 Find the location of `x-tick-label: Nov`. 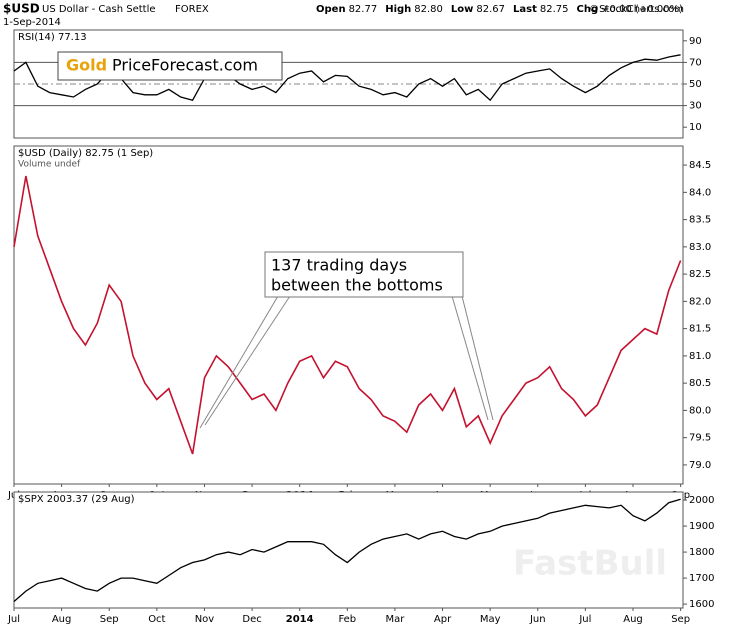

x-tick-label: Nov is located at coordinates (205, 619).